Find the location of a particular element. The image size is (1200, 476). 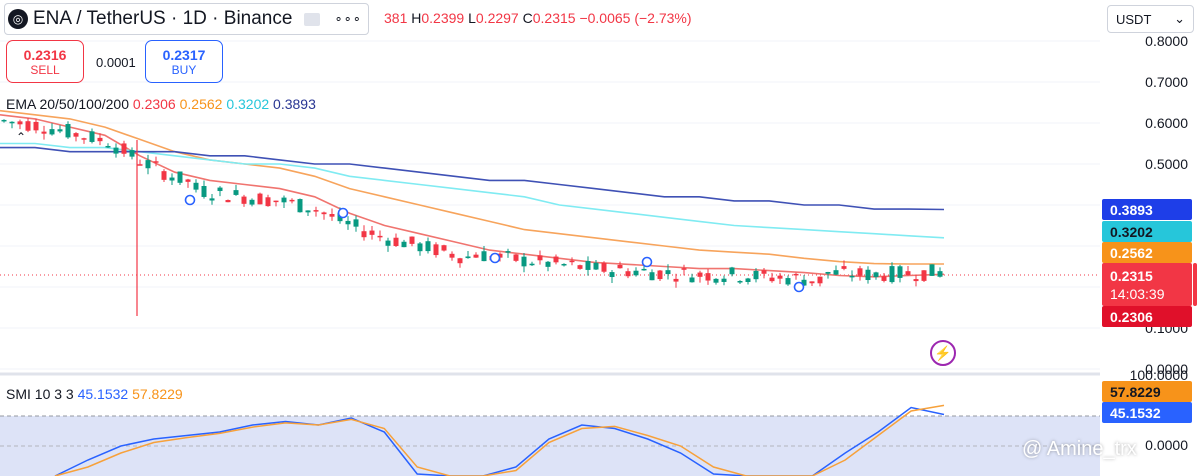

lightning-icon: ⚡ is located at coordinates (943, 353).